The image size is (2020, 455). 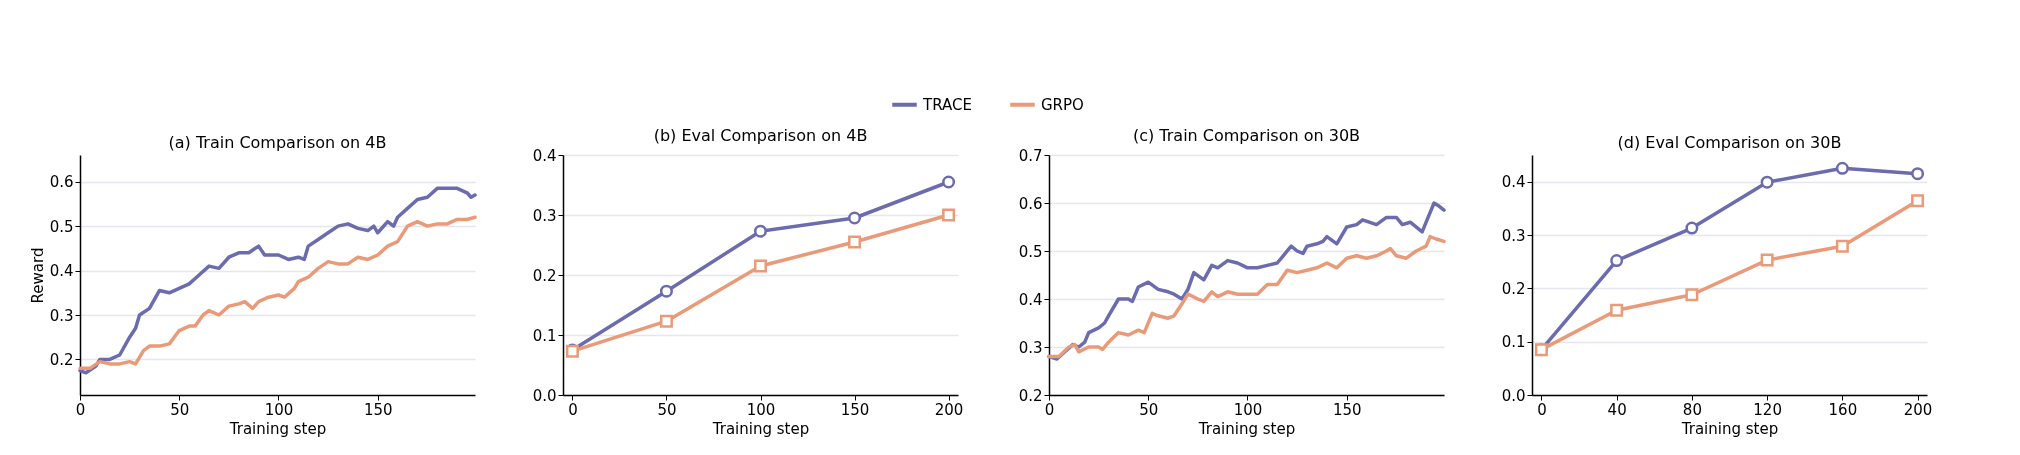 I want to click on legend-label: GRPO, so click(x=1062, y=104).